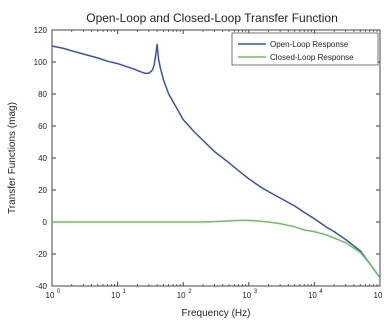 This screenshot has height=326, width=384. What do you see at coordinates (59, 292) in the screenshot?
I see `x-tick-label-exponent: 0` at bounding box center [59, 292].